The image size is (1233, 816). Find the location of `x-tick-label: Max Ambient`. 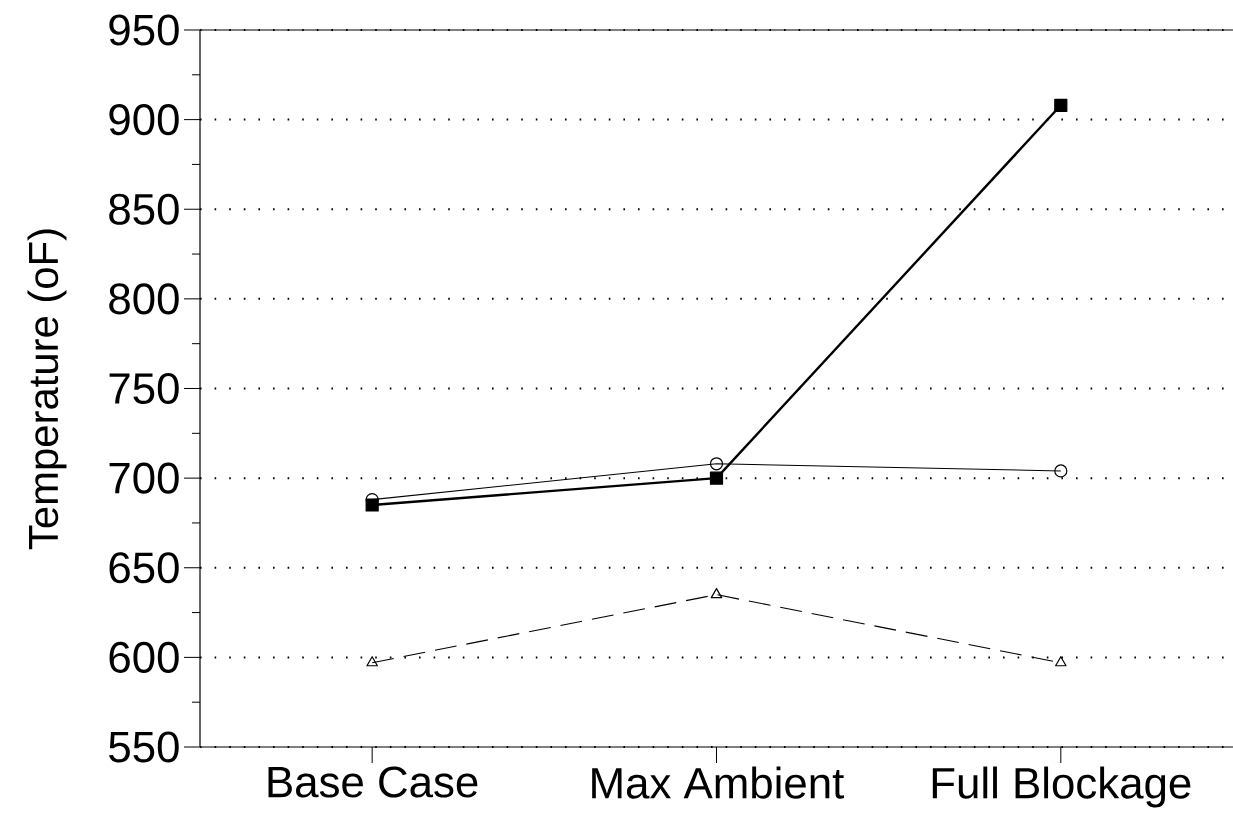

x-tick-label: Max Ambient is located at coordinates (718, 782).